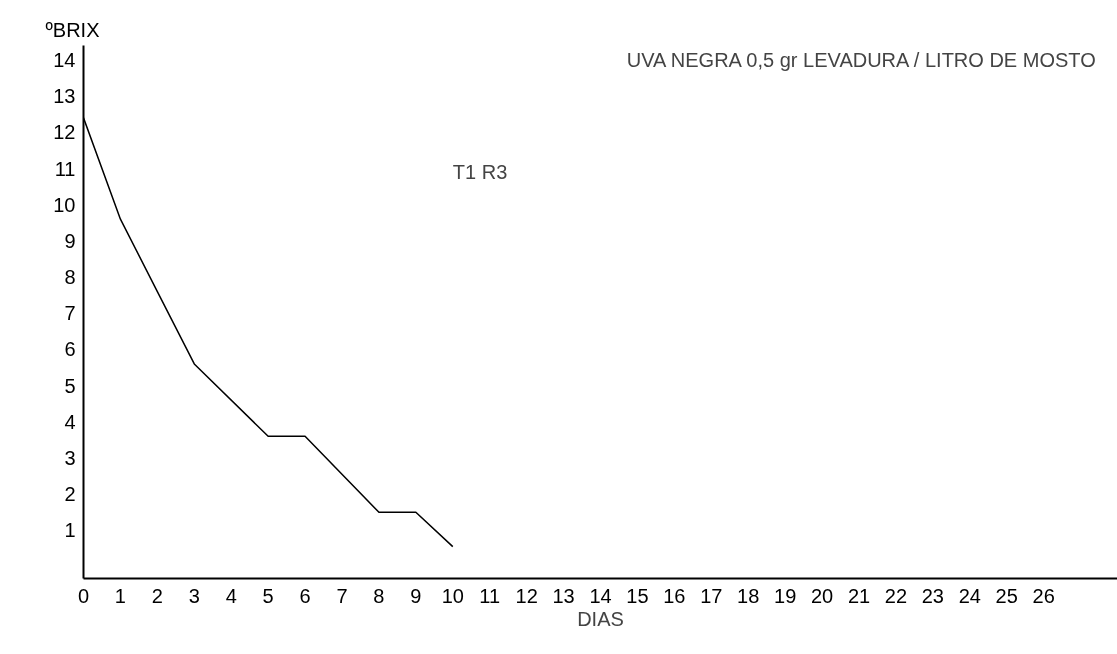 This screenshot has height=654, width=1117. What do you see at coordinates (637, 595) in the screenshot?
I see `x-tick-label: 15` at bounding box center [637, 595].